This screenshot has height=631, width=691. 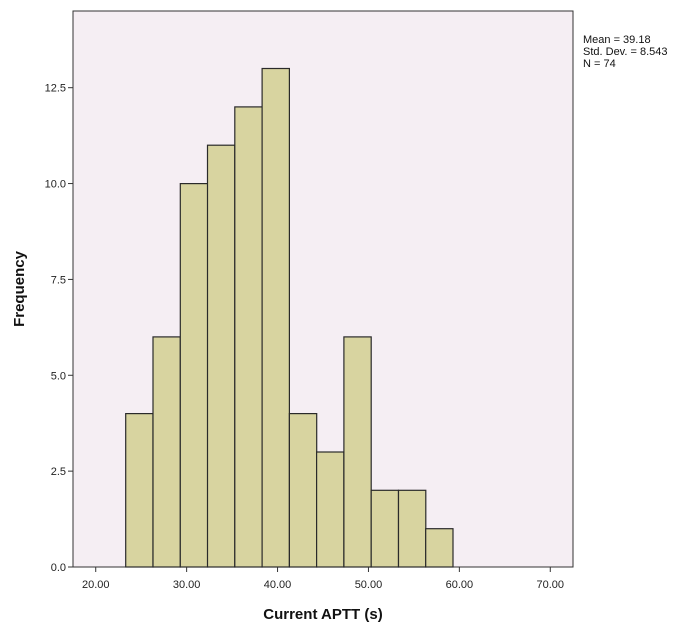 I want to click on x-tick-label: 60.00, so click(x=460, y=585).